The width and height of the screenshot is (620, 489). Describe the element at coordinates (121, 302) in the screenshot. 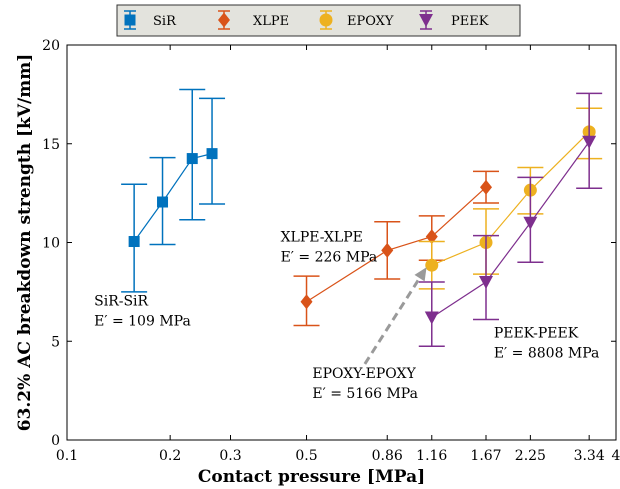

I see `sir-annotation-title: SiR-SiR` at that location.